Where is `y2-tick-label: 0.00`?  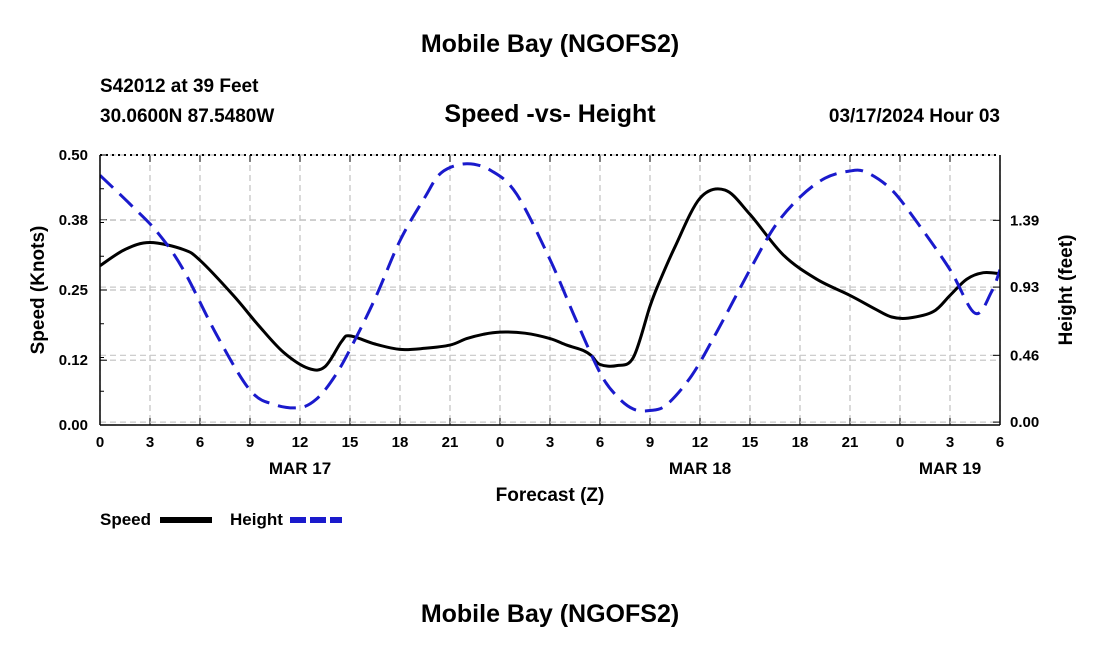 y2-tick-label: 0.00 is located at coordinates (1024, 422).